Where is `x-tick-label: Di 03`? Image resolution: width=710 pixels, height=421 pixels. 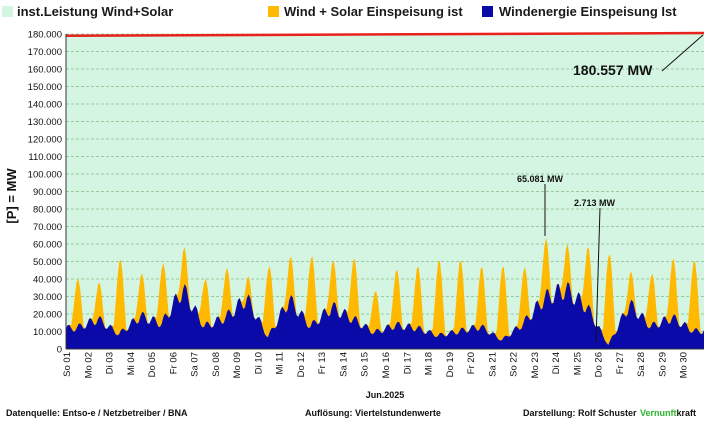
x-tick-label: Di 03 is located at coordinates (110, 363).